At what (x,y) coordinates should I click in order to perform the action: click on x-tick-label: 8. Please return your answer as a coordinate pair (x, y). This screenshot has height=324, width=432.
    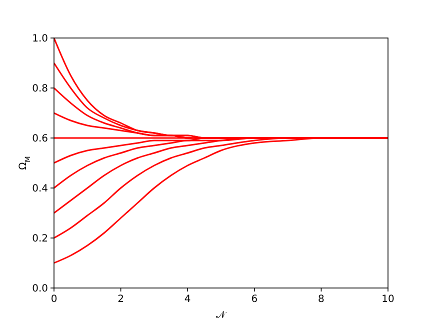
    Looking at the image, I should click on (321, 299).